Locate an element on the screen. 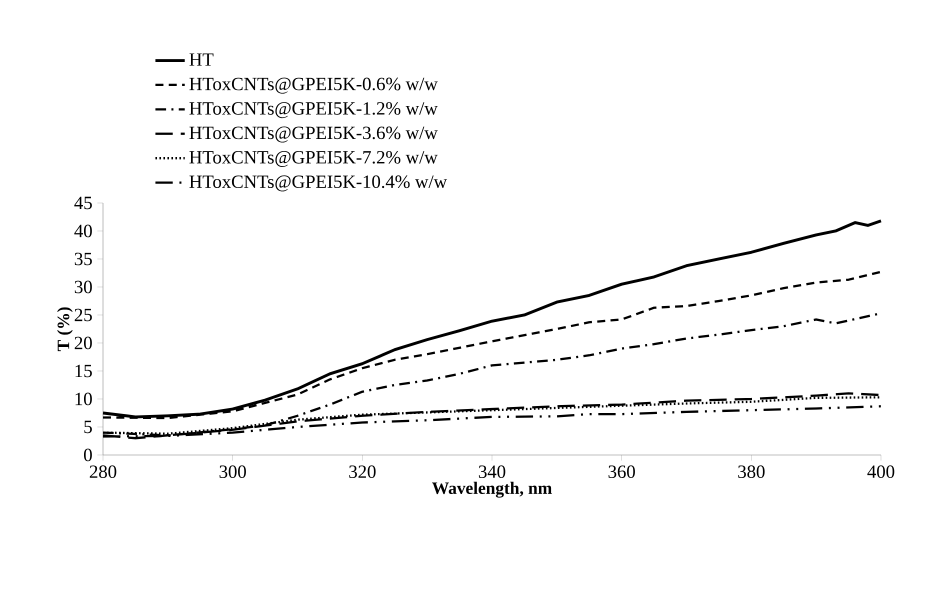 The height and width of the screenshot is (589, 929). y-tick-label: 5 is located at coordinates (88, 427).